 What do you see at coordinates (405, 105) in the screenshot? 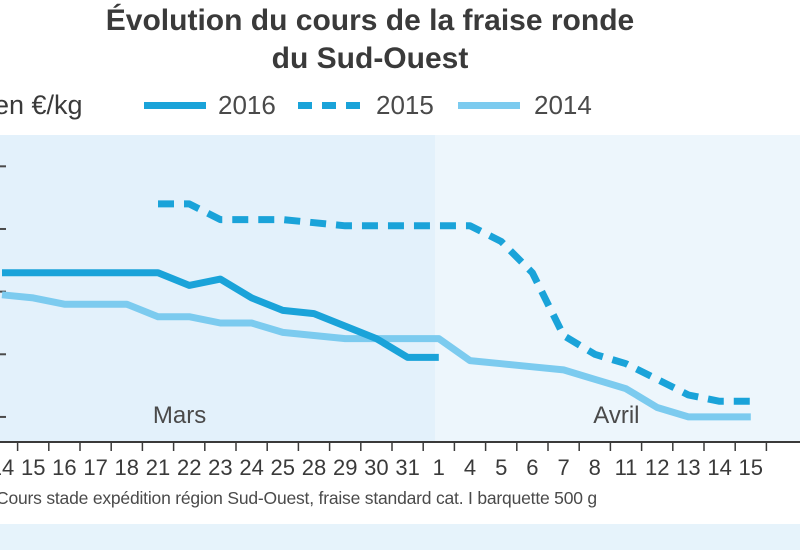
I see `legend-label-2015: 2015` at bounding box center [405, 105].